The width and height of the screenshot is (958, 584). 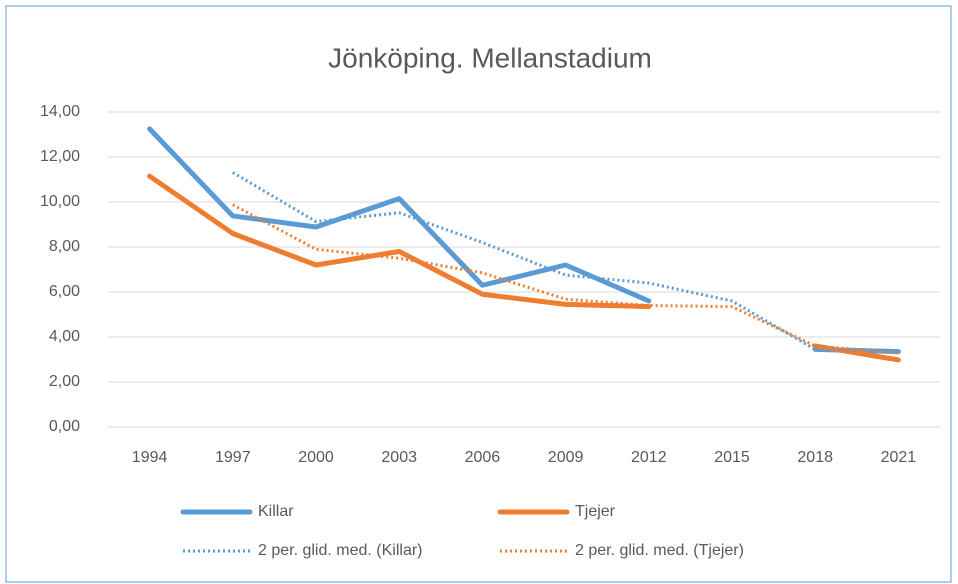 What do you see at coordinates (732, 457) in the screenshot?
I see `x-tick-label: 2015` at bounding box center [732, 457].